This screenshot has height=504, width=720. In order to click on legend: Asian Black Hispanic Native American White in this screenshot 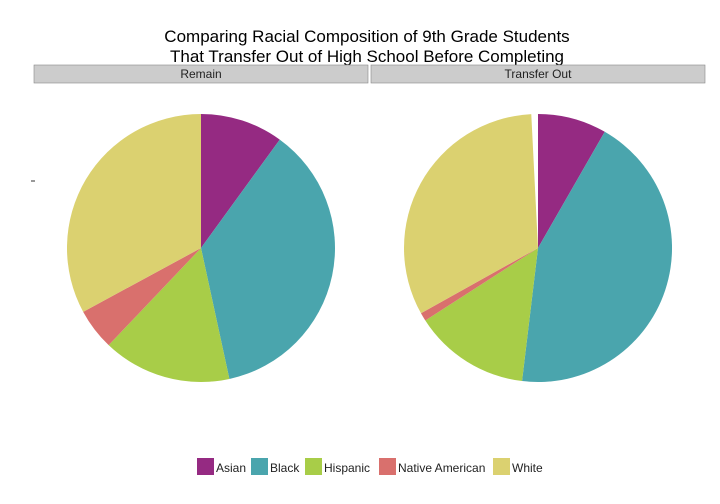, I will do `click(370, 466)`.